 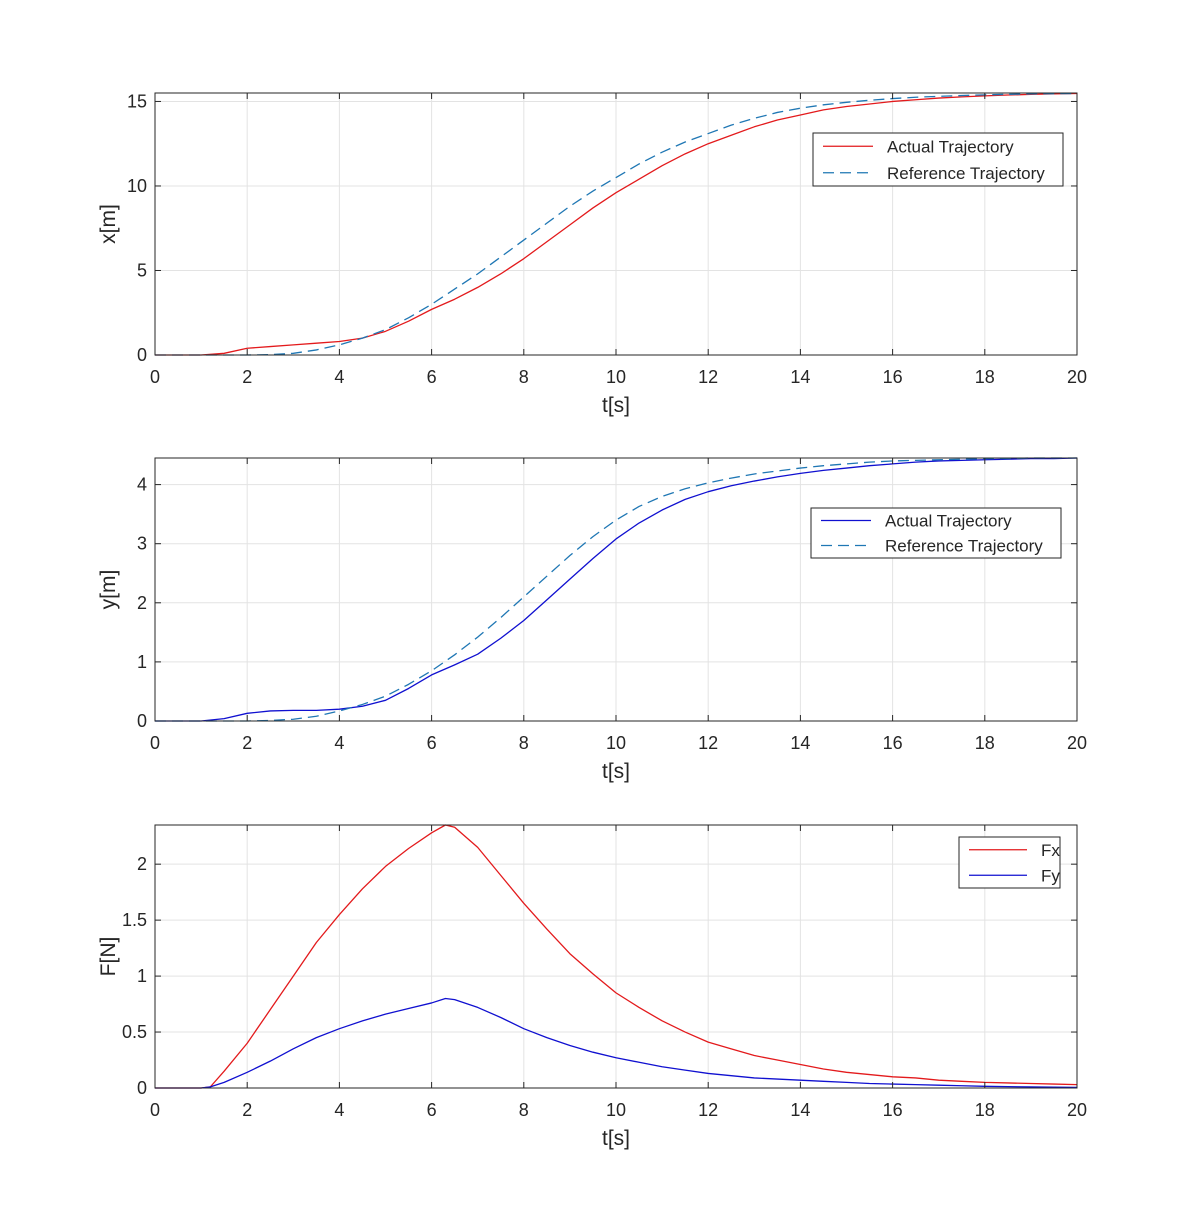 I want to click on legend-label: Fy, so click(x=1050, y=875).